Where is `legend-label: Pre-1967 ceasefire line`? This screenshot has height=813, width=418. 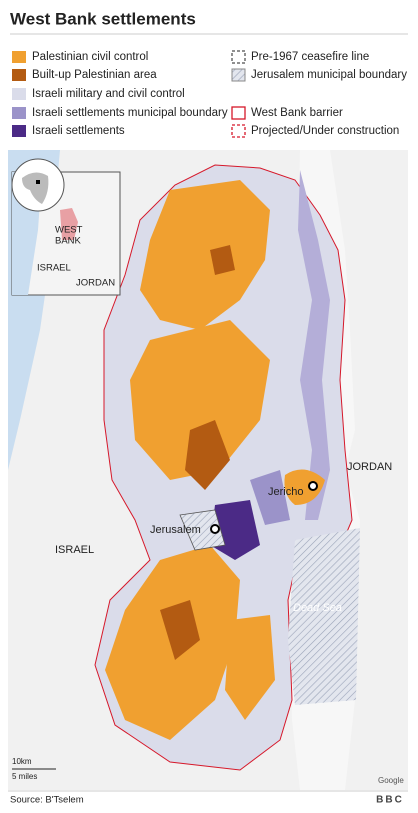 legend-label: Pre-1967 ceasefire line is located at coordinates (310, 57).